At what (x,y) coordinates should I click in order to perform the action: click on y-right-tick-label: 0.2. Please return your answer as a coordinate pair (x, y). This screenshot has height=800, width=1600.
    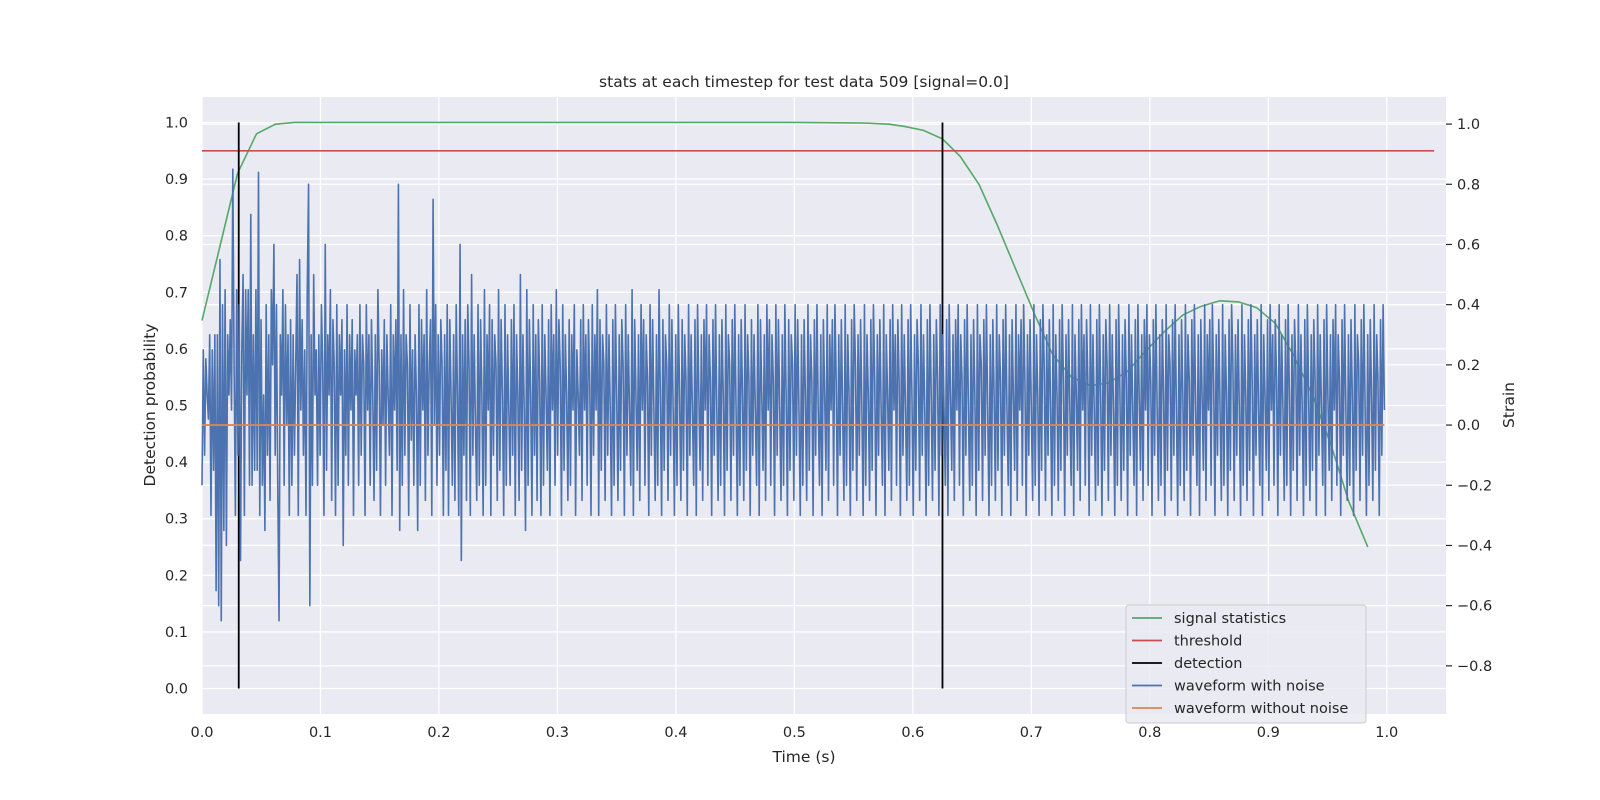
    Looking at the image, I should click on (1468, 366).